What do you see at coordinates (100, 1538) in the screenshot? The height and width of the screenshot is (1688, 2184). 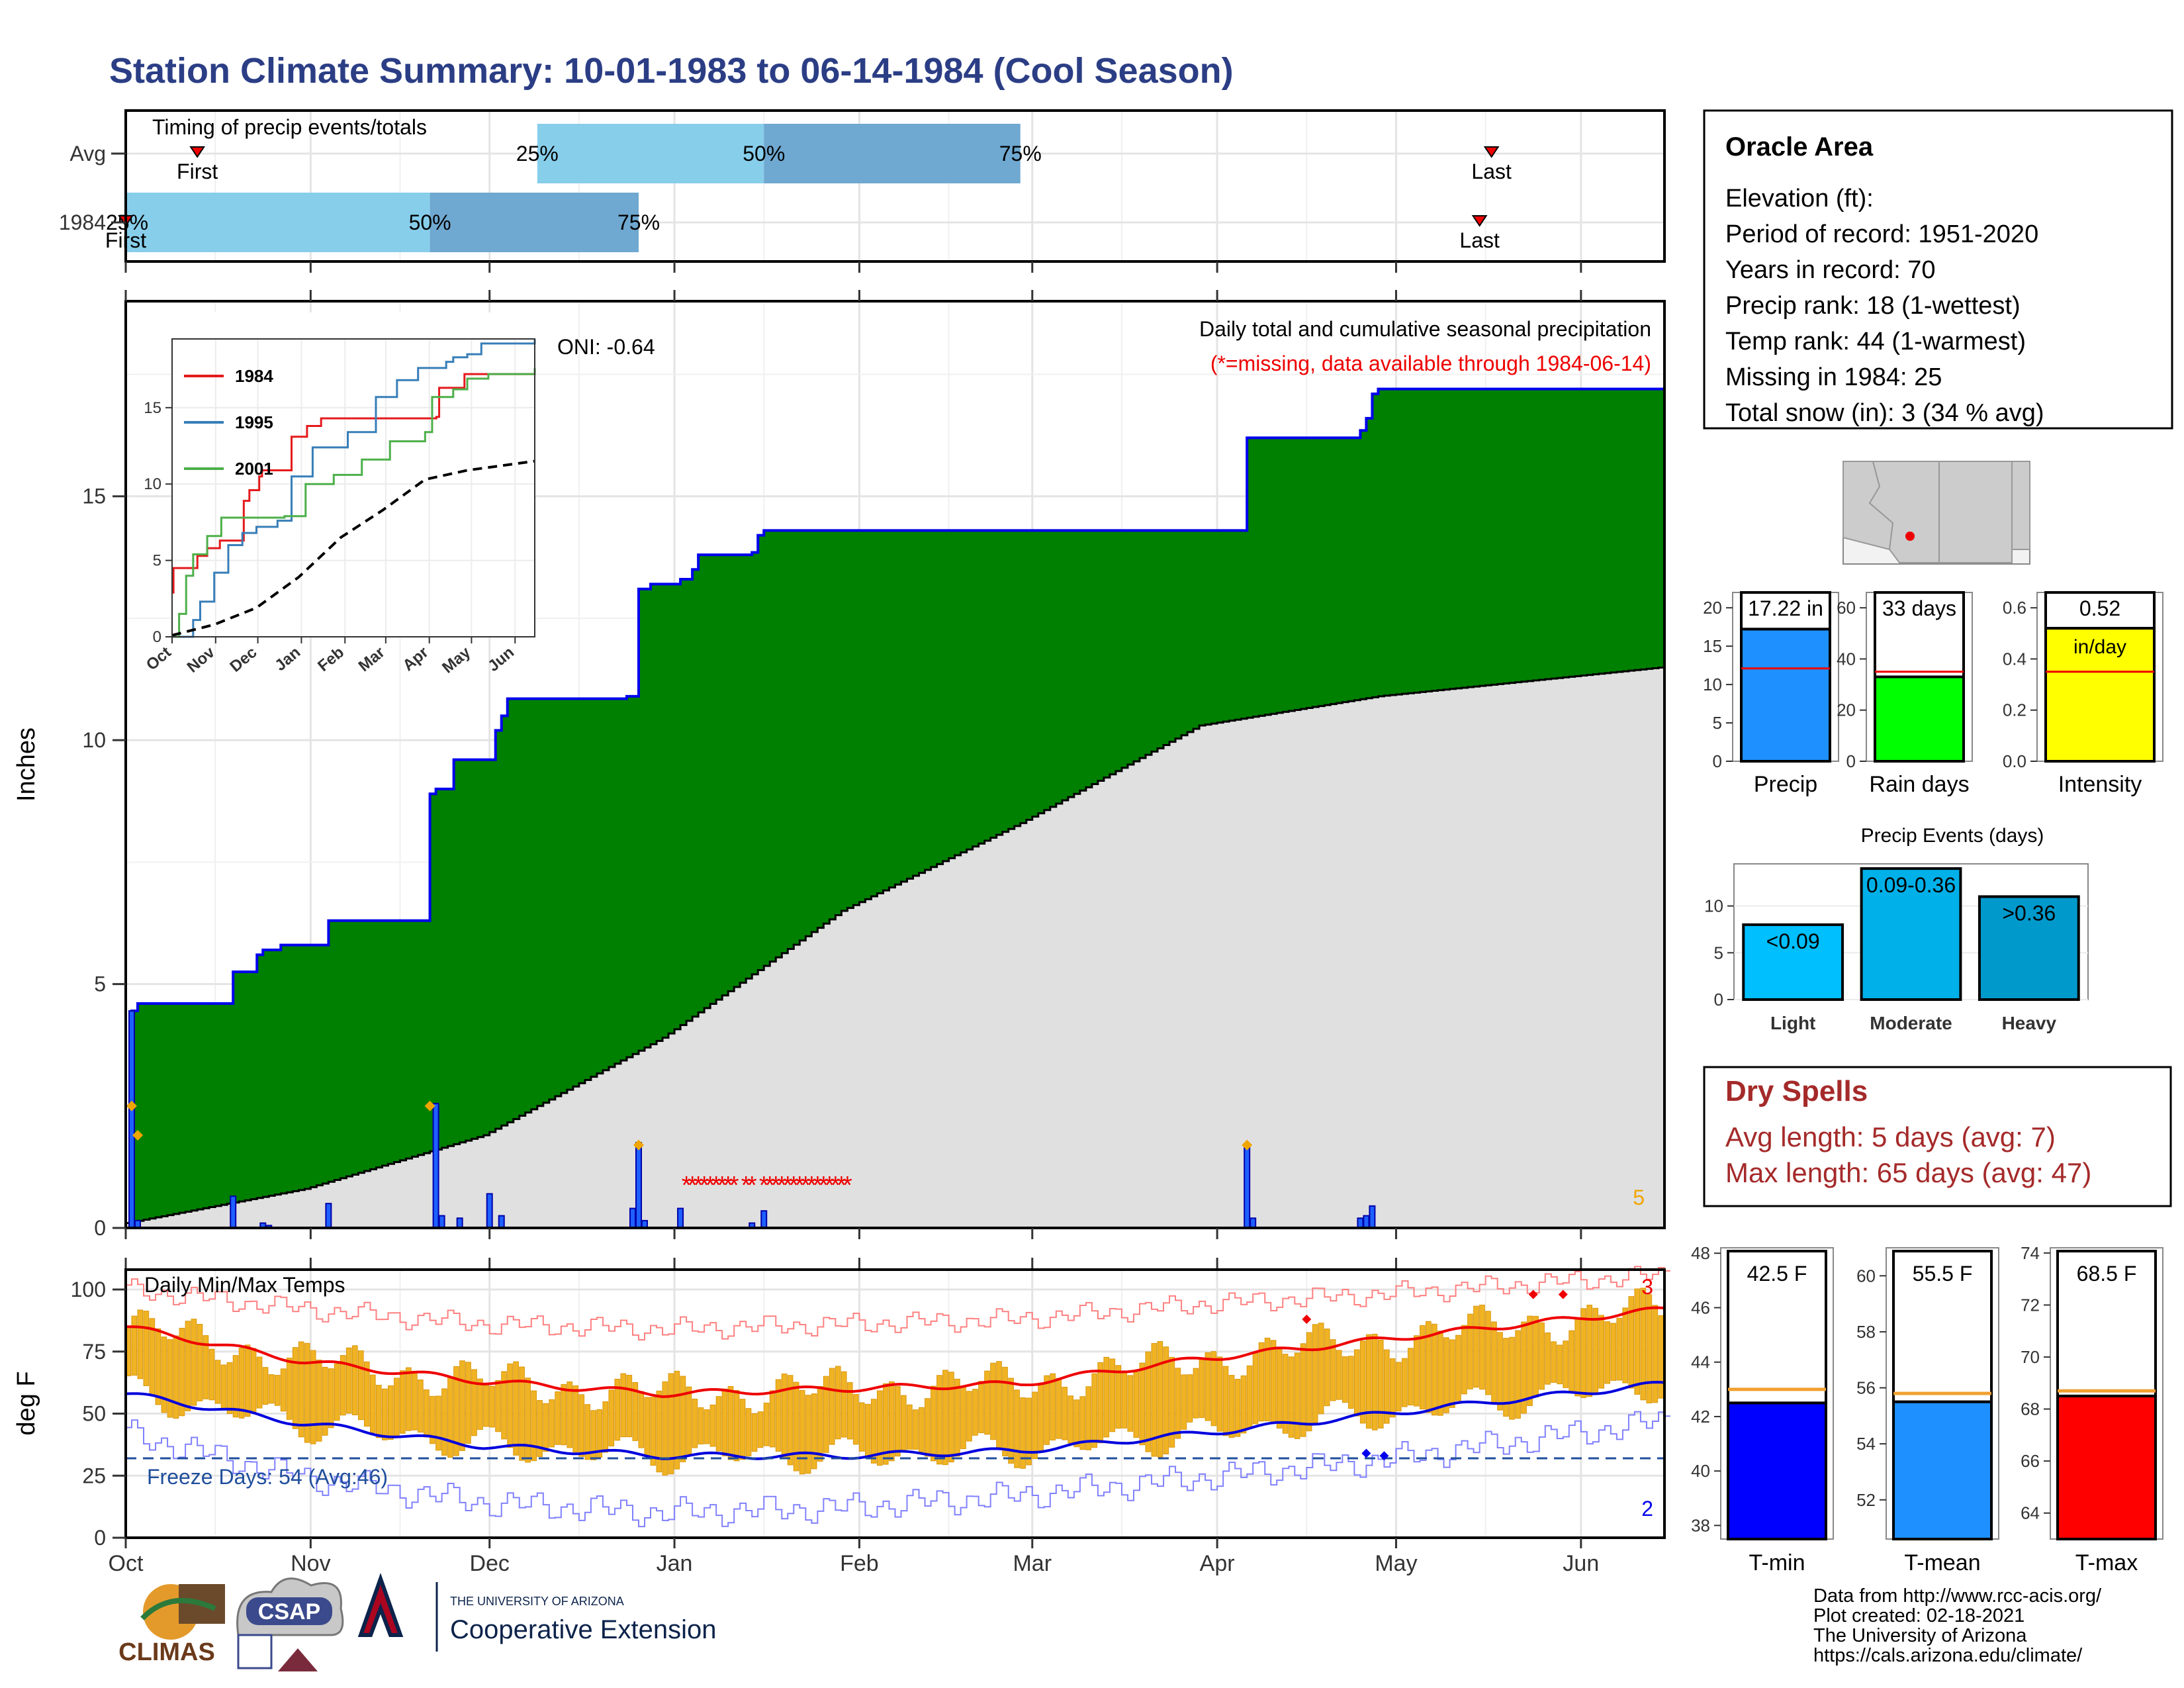 I see `temp-ytick-label: 0` at bounding box center [100, 1538].